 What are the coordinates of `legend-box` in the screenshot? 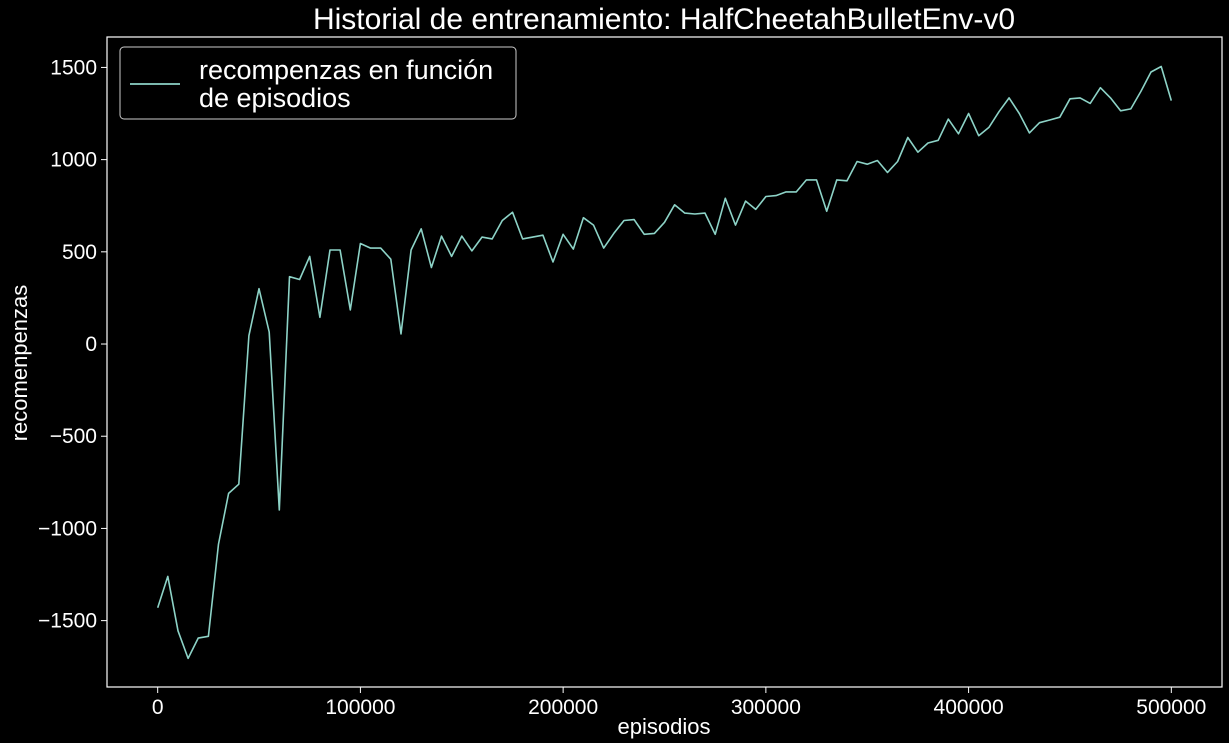 It's located at (318, 83).